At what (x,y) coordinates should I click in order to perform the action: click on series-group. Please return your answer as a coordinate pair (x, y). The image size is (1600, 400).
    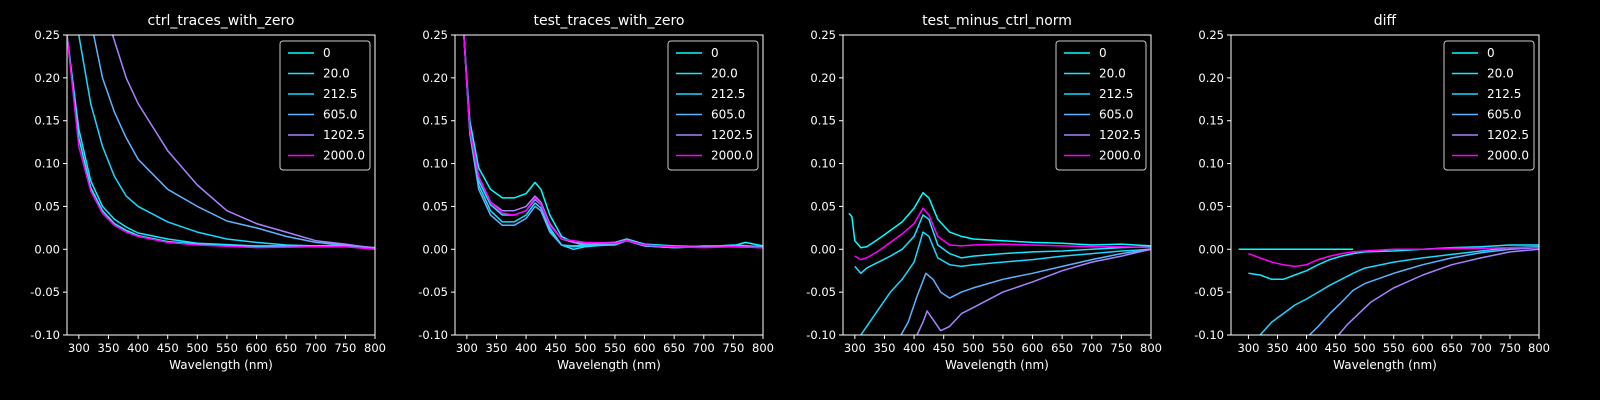
    Looking at the image, I should click on (999, 263).